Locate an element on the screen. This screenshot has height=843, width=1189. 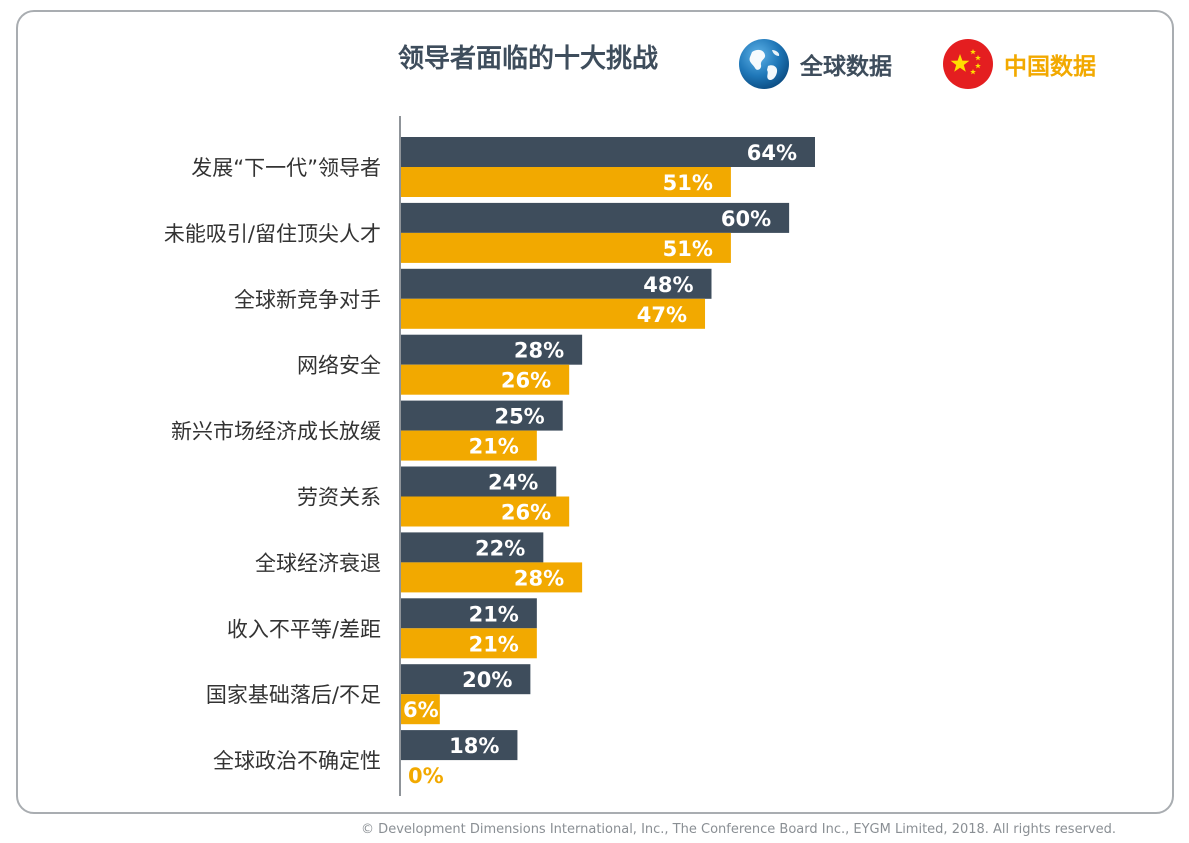
category-label: 国家基础落后/不足 is located at coordinates (293, 695).